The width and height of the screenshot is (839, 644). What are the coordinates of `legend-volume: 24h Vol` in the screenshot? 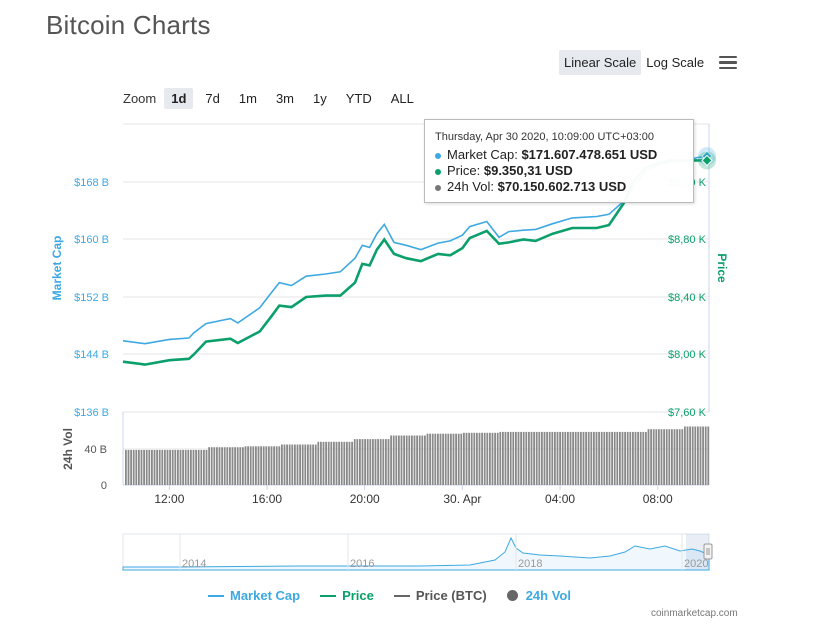 It's located at (538, 595).